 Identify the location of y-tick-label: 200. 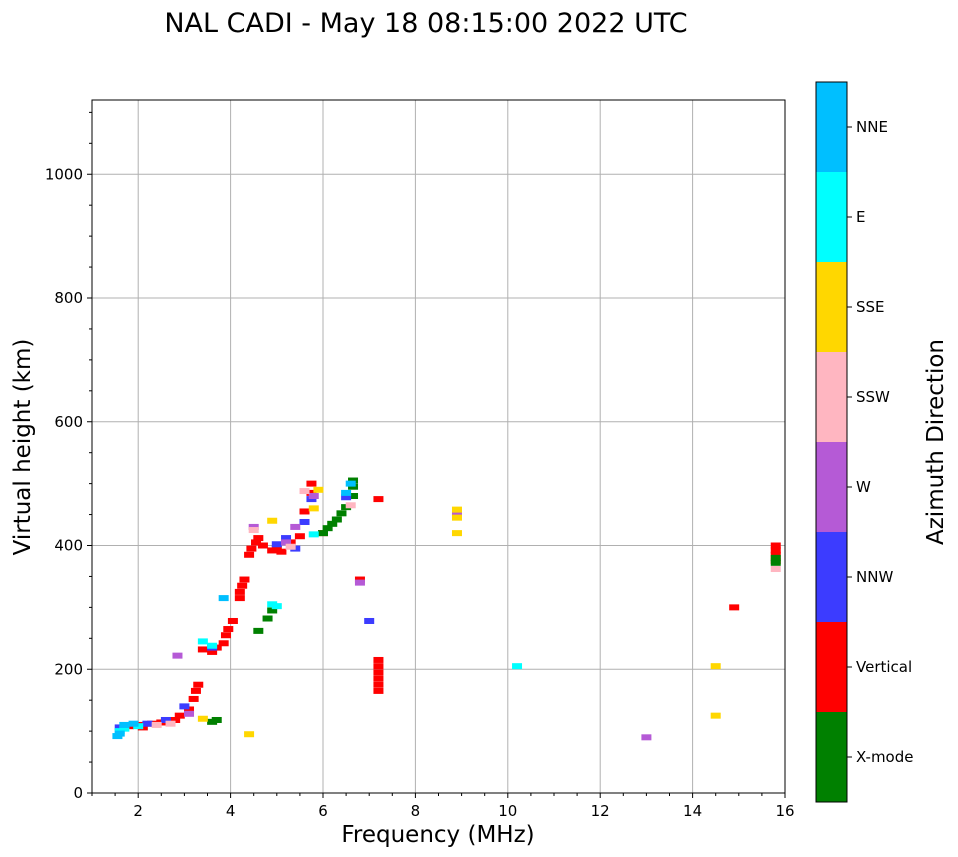
(68, 669).